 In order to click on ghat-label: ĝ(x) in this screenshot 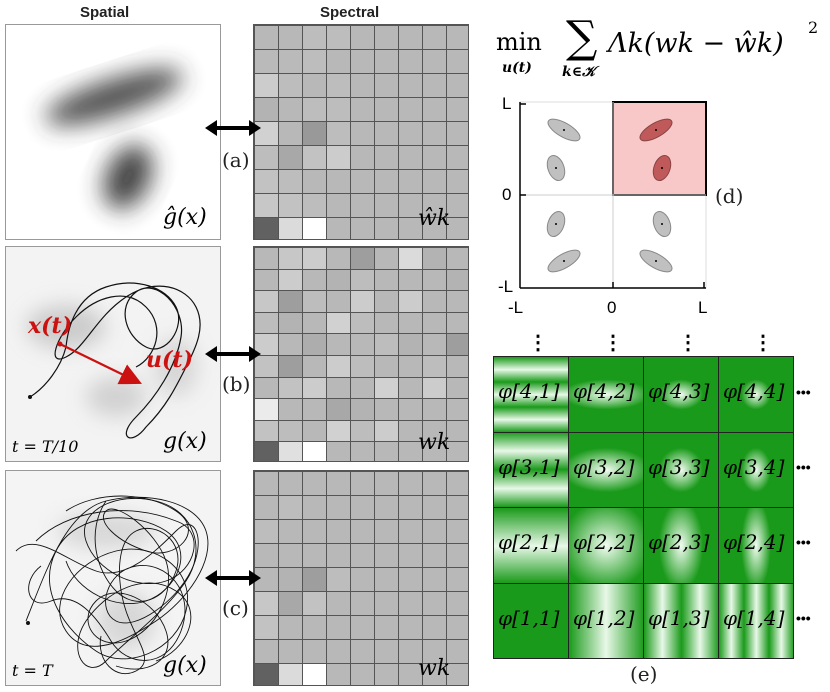, I will do `click(185, 217)`.